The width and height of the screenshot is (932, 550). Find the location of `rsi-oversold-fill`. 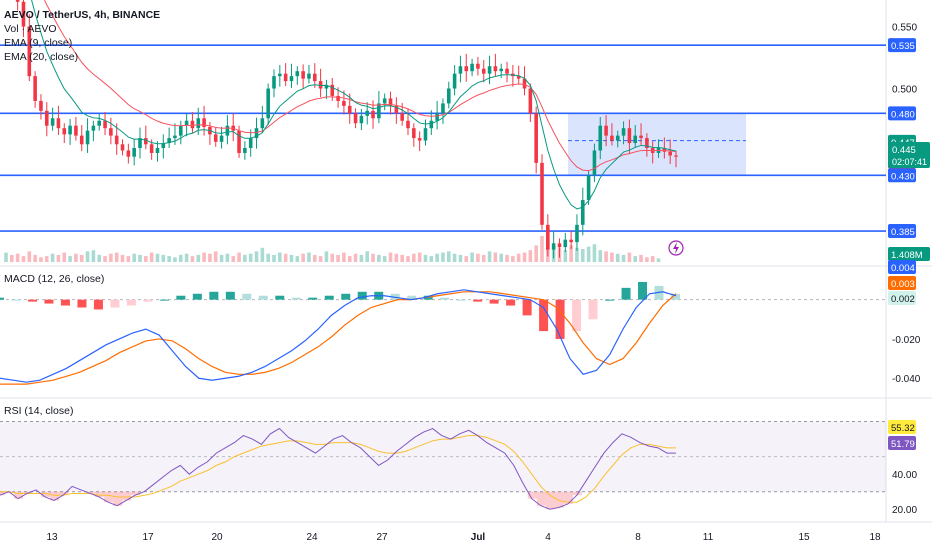

rsi-oversold-fill is located at coordinates (568, 497).